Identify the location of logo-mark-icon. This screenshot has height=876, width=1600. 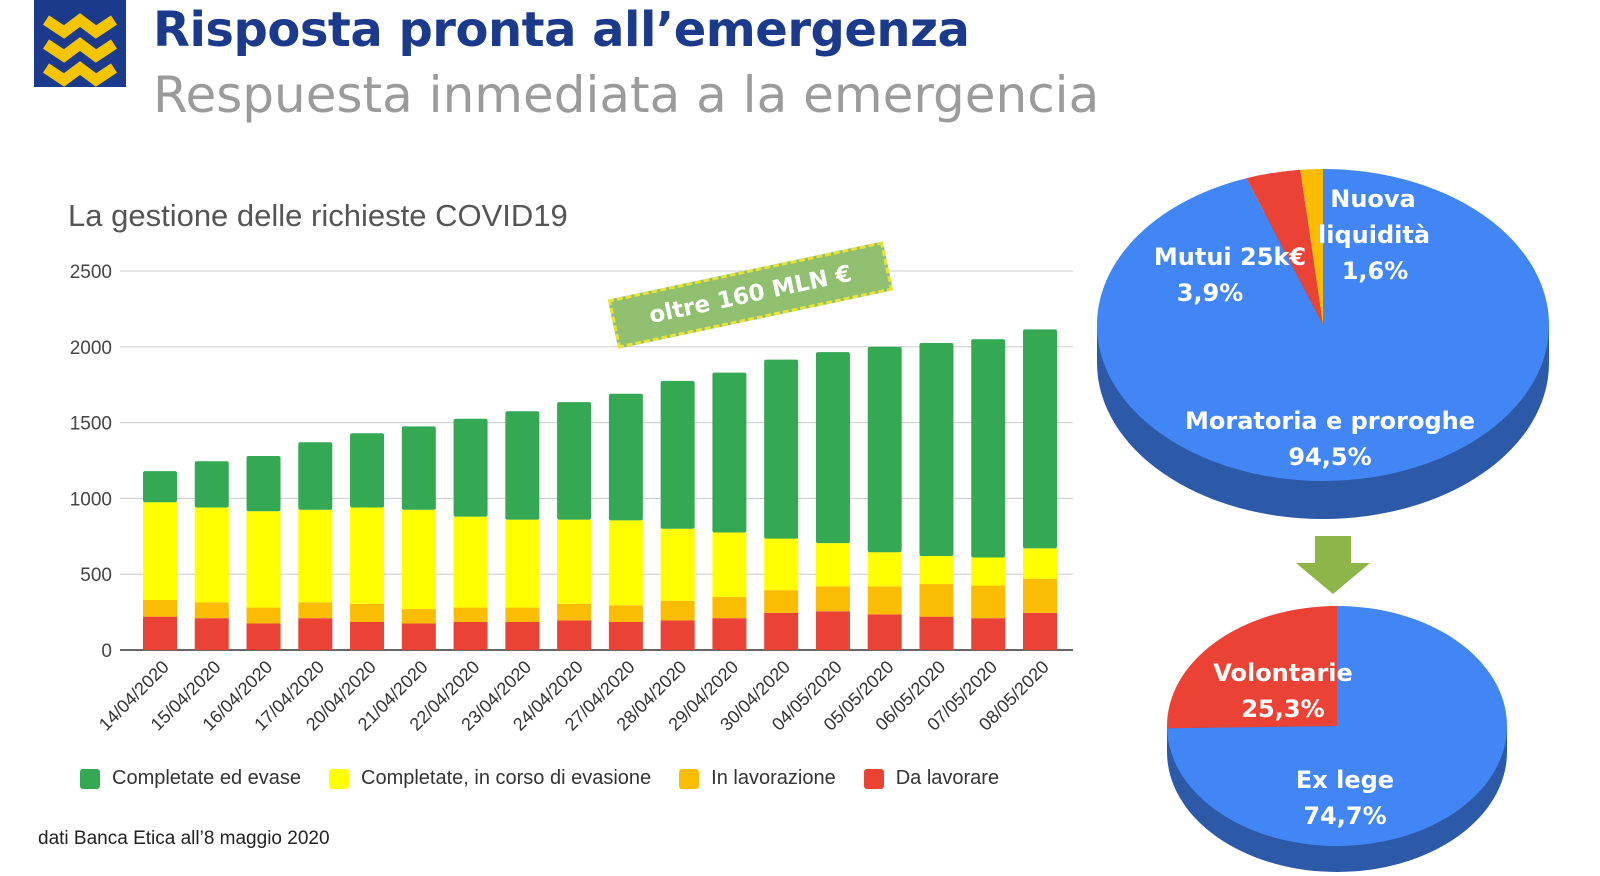
(80, 50).